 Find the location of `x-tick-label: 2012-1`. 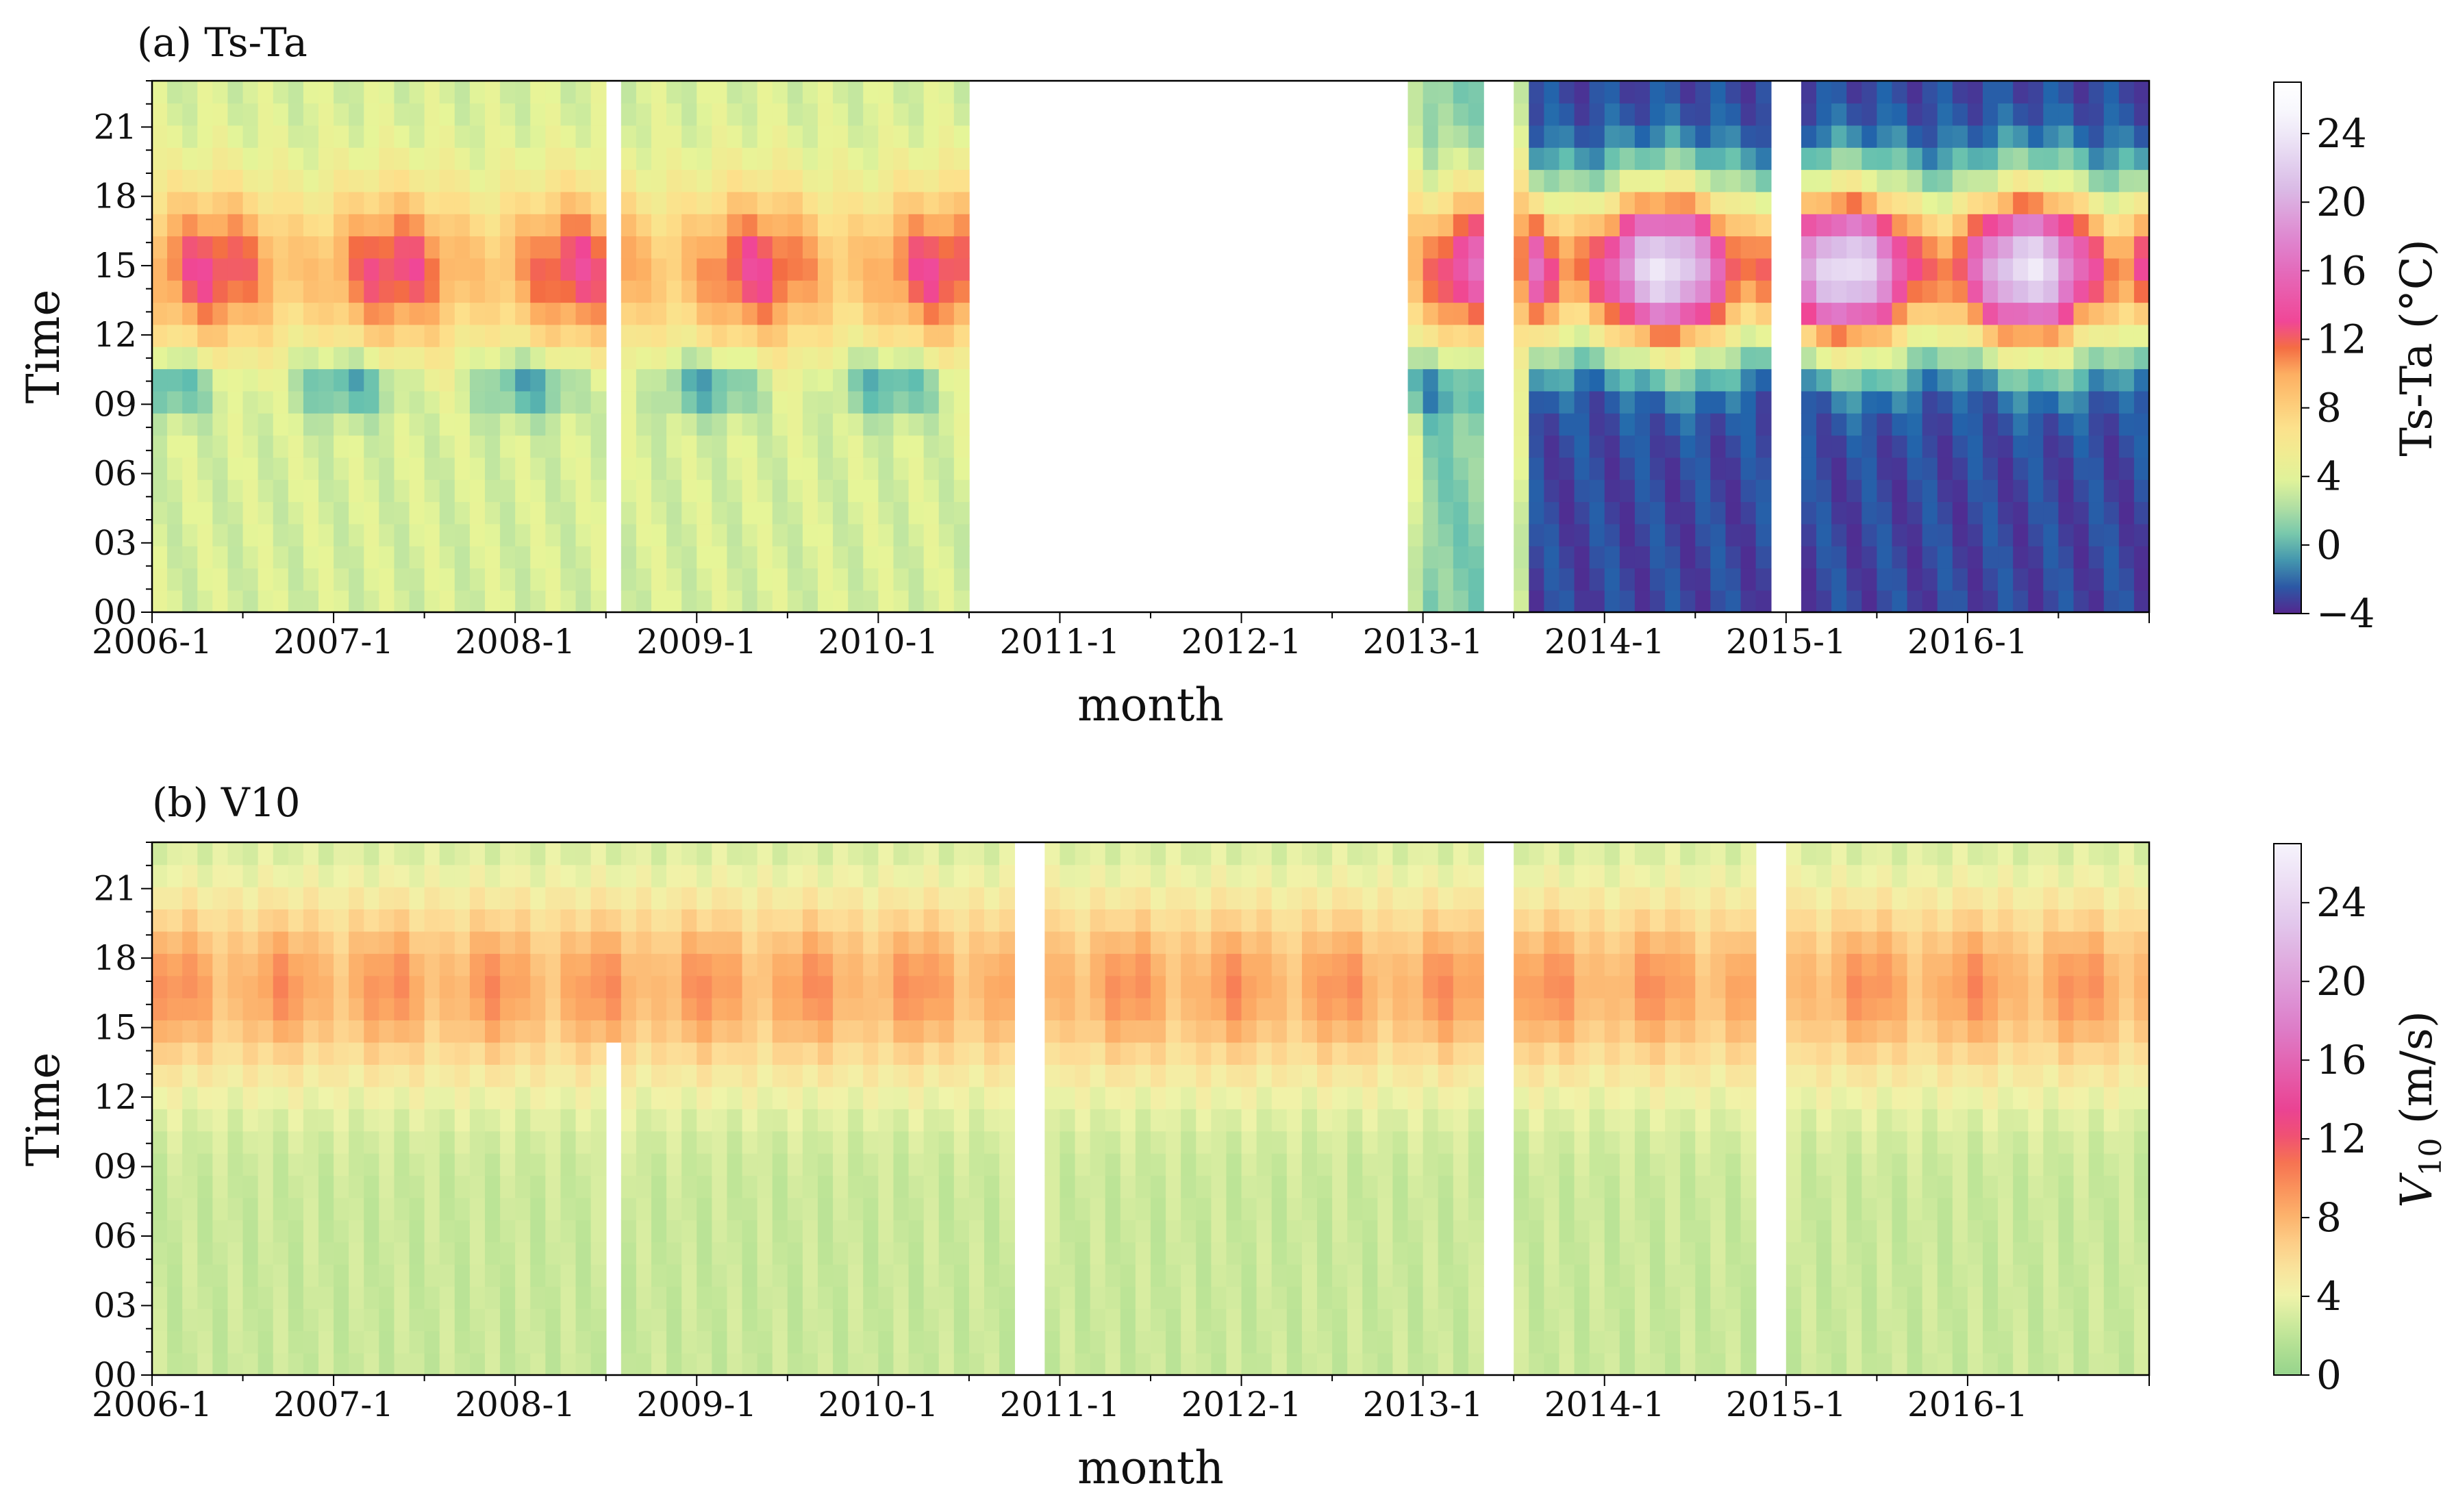

x-tick-label: 2012-1 is located at coordinates (1242, 642).